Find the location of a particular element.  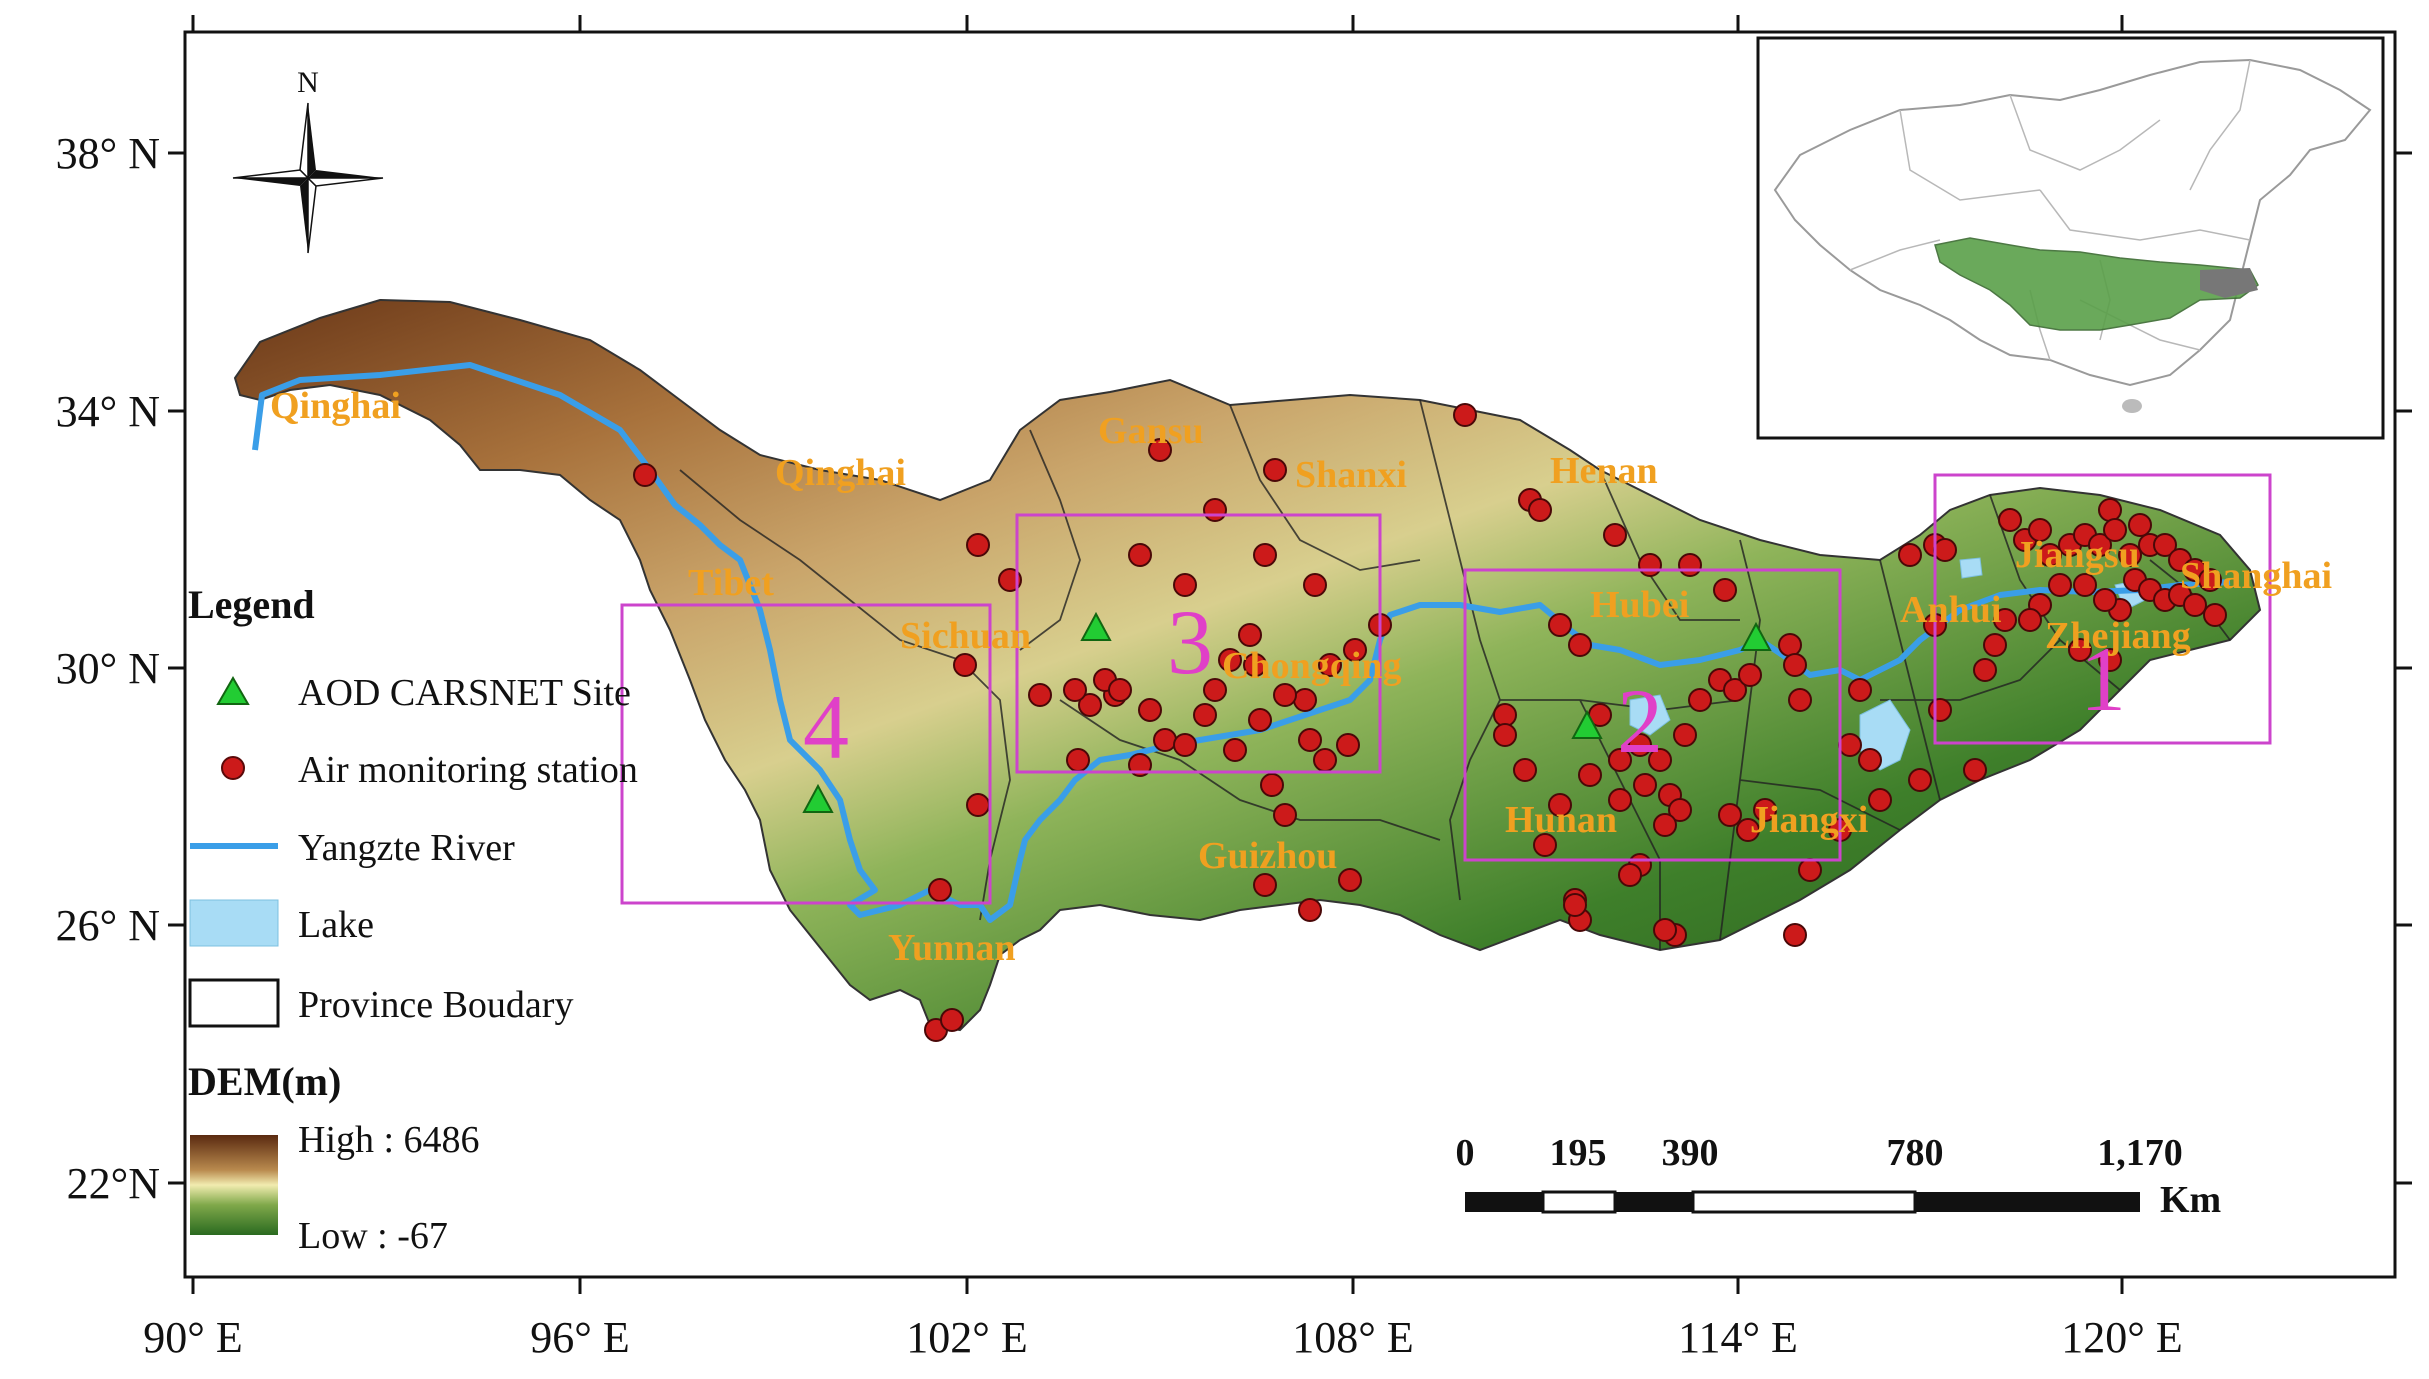

province-label-qinghai-2: Qinghai is located at coordinates (840, 473).